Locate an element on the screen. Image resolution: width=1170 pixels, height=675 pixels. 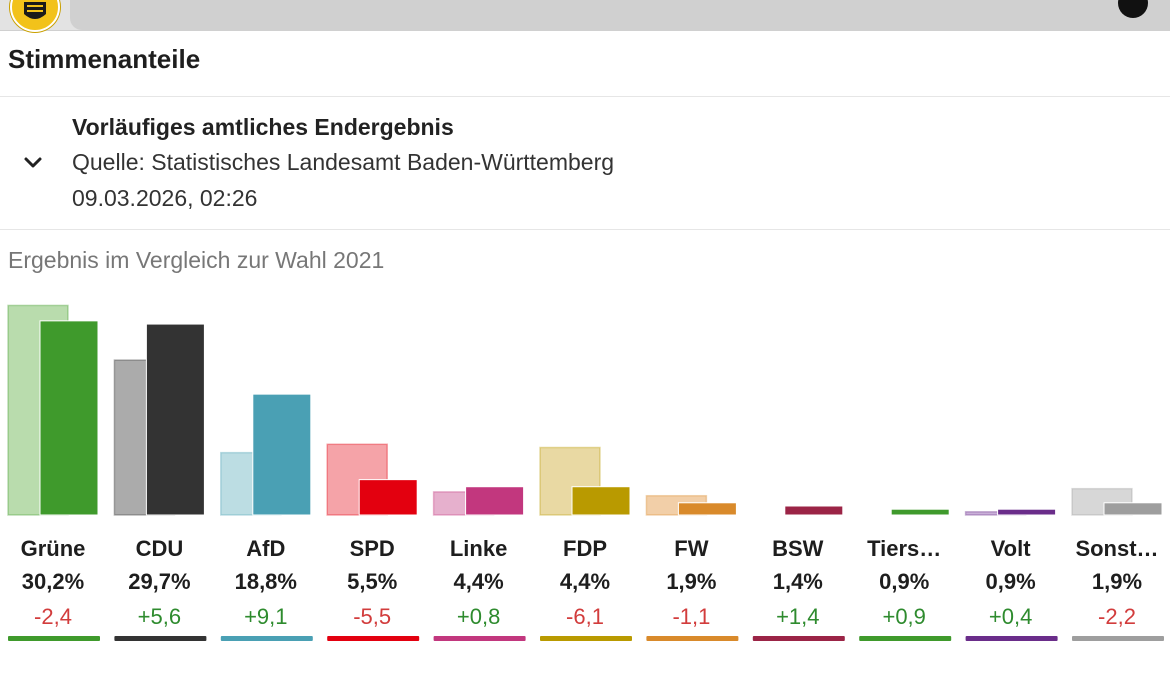
party-label: FDP is located at coordinates (585, 548).